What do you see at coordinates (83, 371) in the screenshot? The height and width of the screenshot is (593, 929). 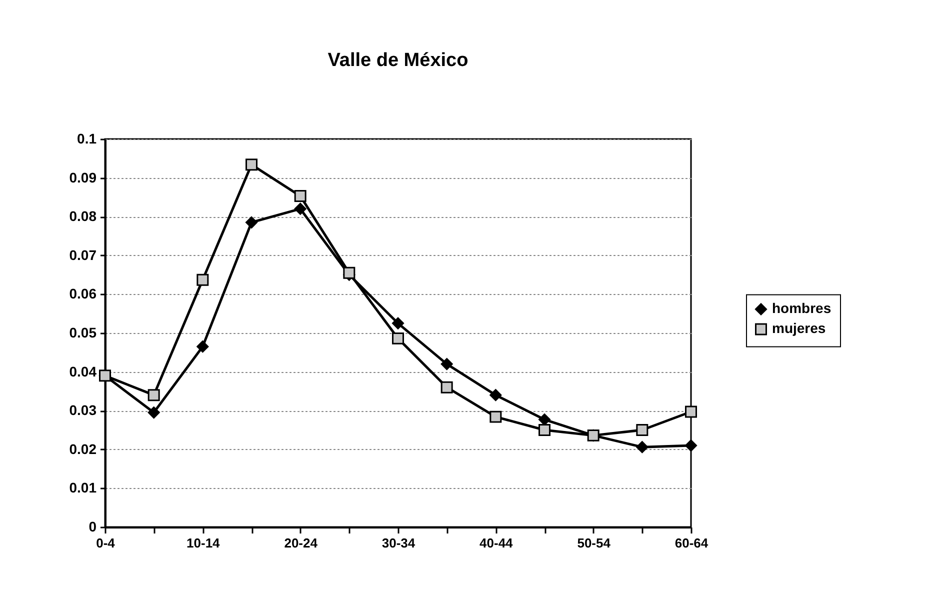 I see `y-tick-label: 0.04` at bounding box center [83, 371].